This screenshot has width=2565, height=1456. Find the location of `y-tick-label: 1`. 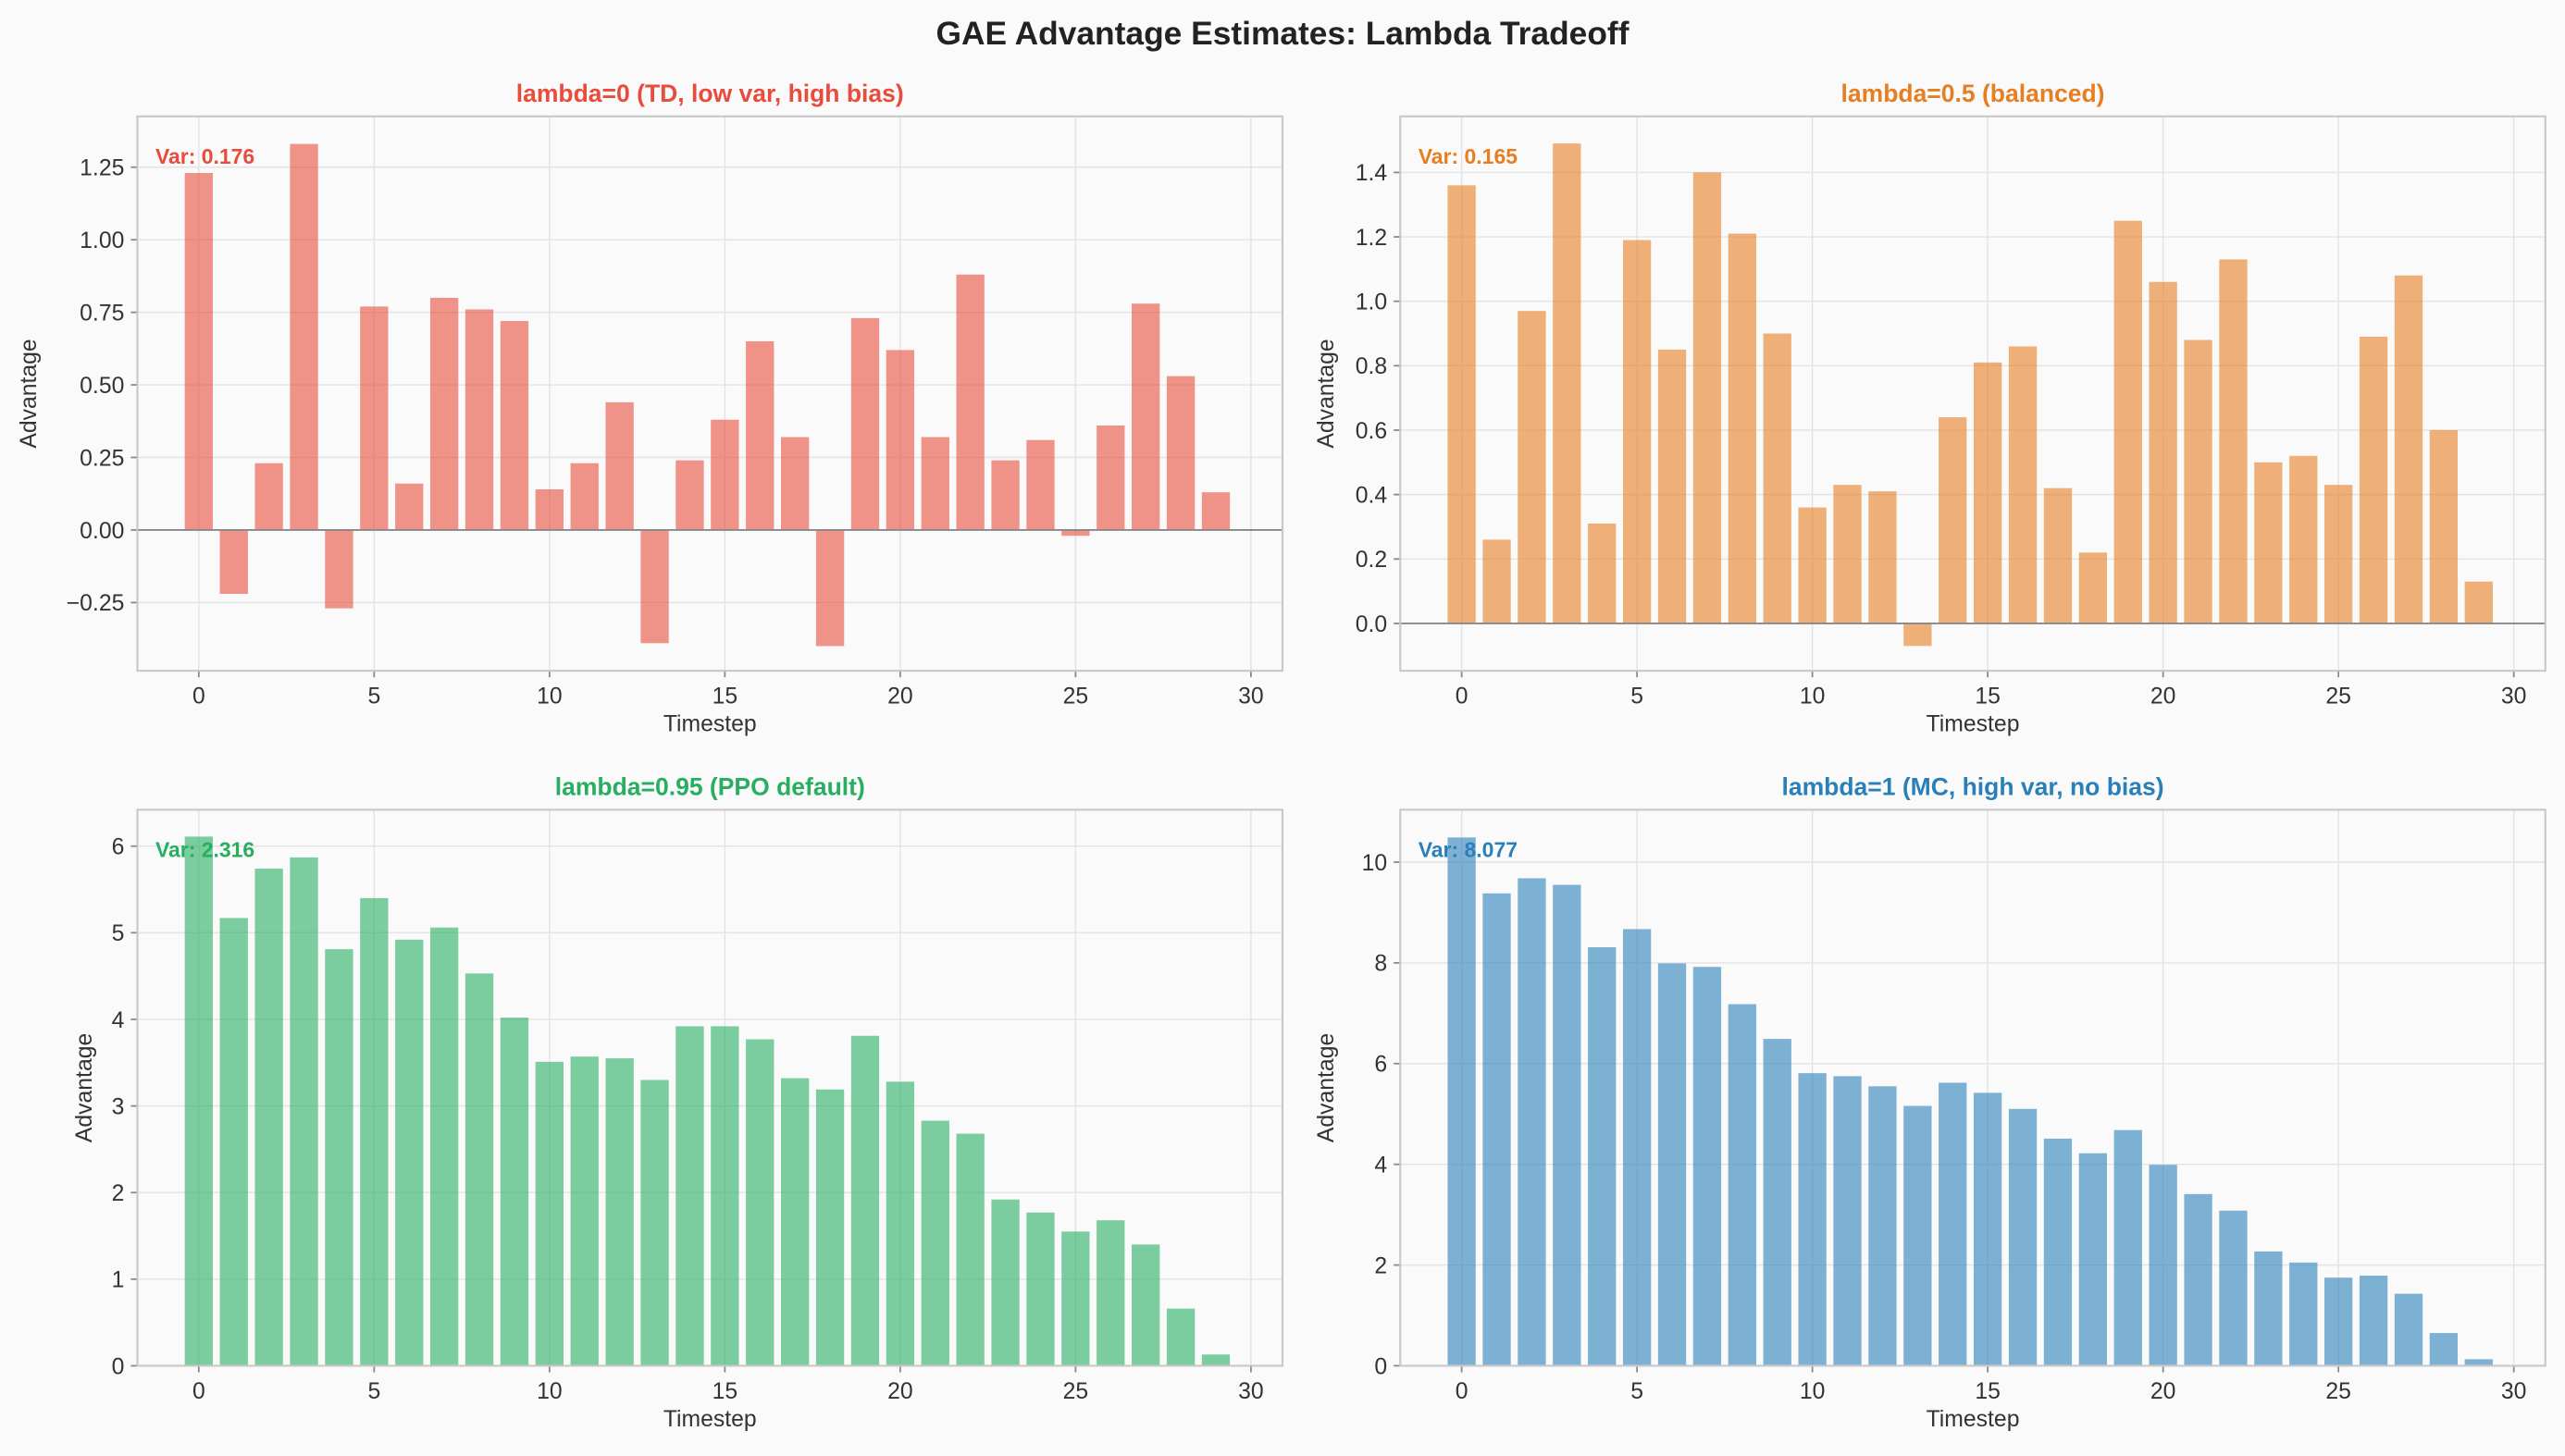

y-tick-label: 1 is located at coordinates (118, 1280).